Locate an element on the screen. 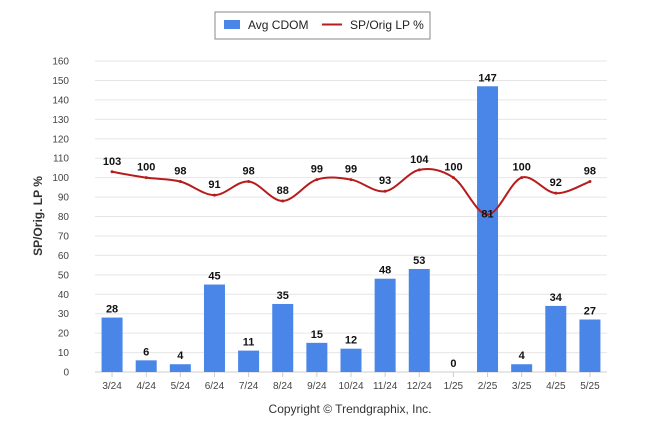 Image resolution: width=646 pixels, height=434 pixels. y-tick-label: 10 is located at coordinates (64, 353).